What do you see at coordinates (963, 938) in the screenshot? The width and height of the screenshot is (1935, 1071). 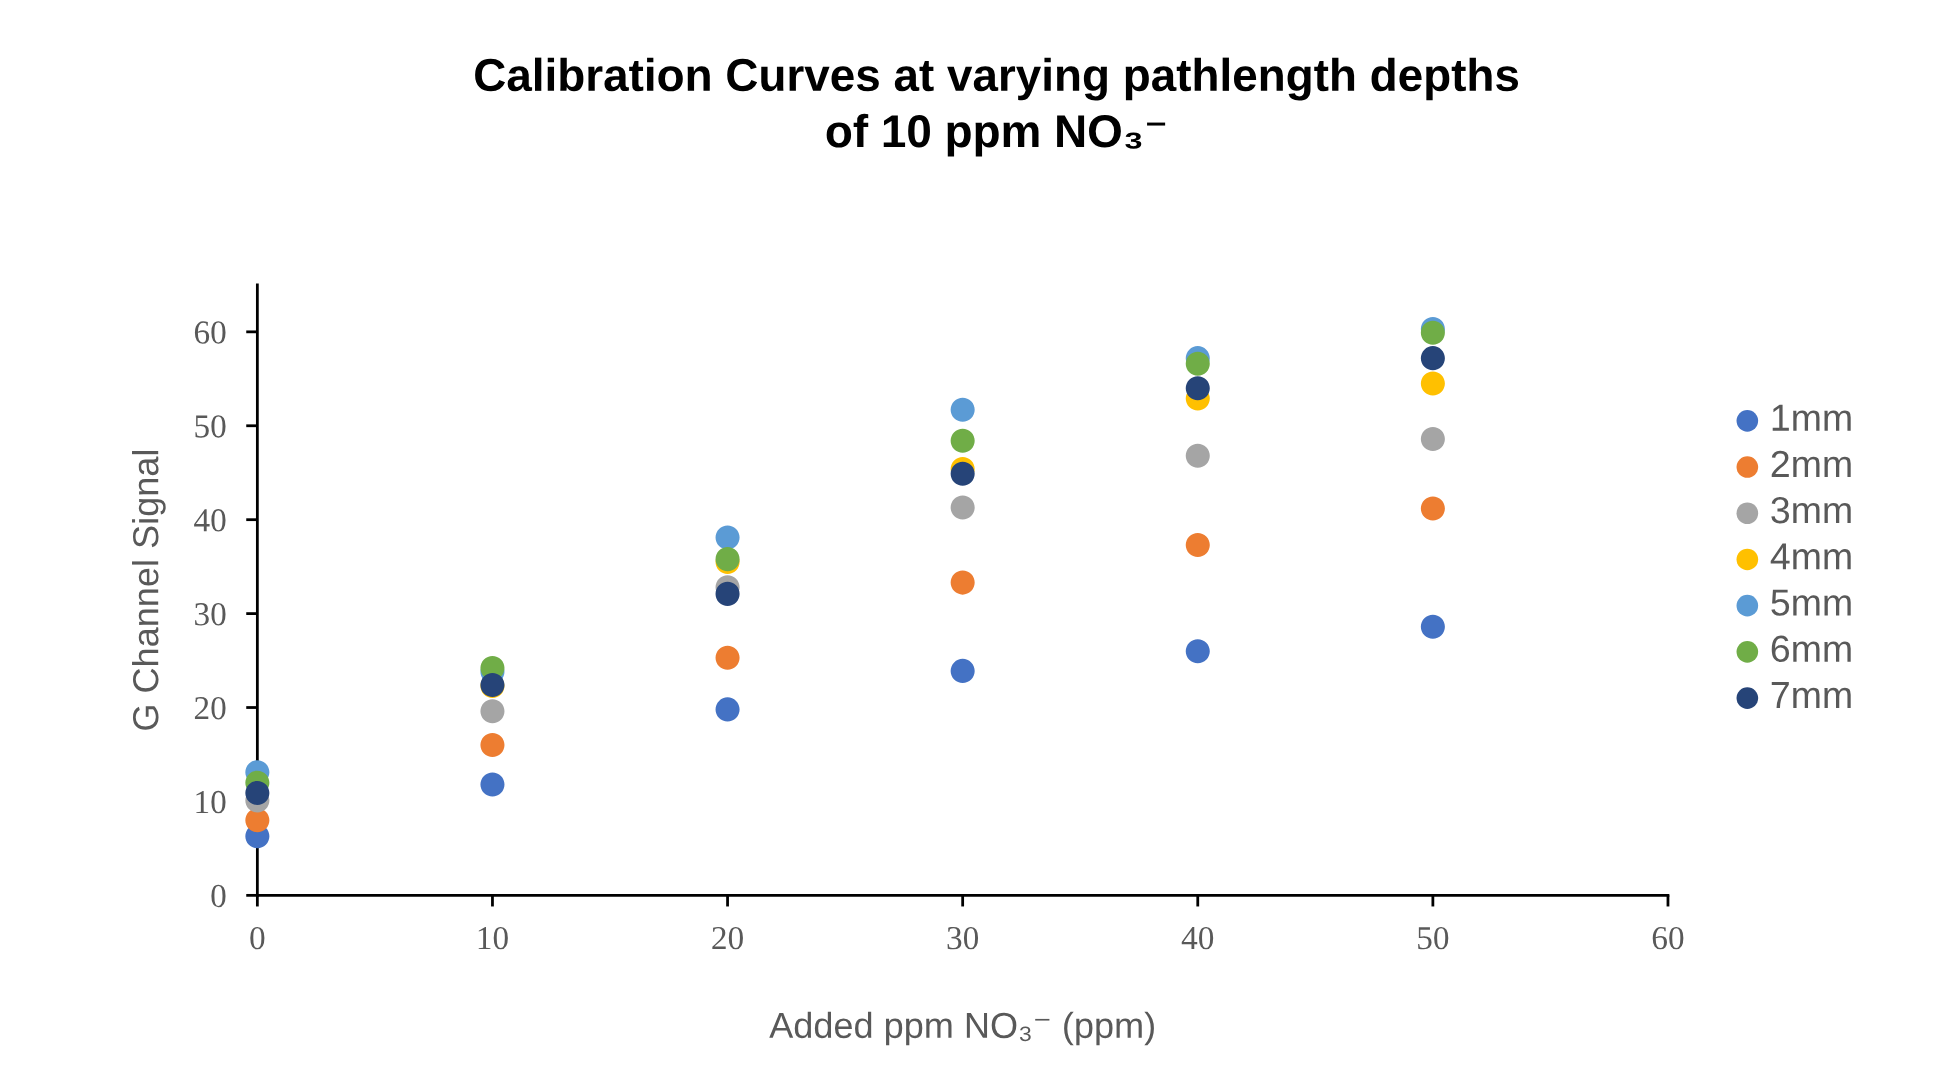 I see `x-tick-label: 30` at bounding box center [963, 938].